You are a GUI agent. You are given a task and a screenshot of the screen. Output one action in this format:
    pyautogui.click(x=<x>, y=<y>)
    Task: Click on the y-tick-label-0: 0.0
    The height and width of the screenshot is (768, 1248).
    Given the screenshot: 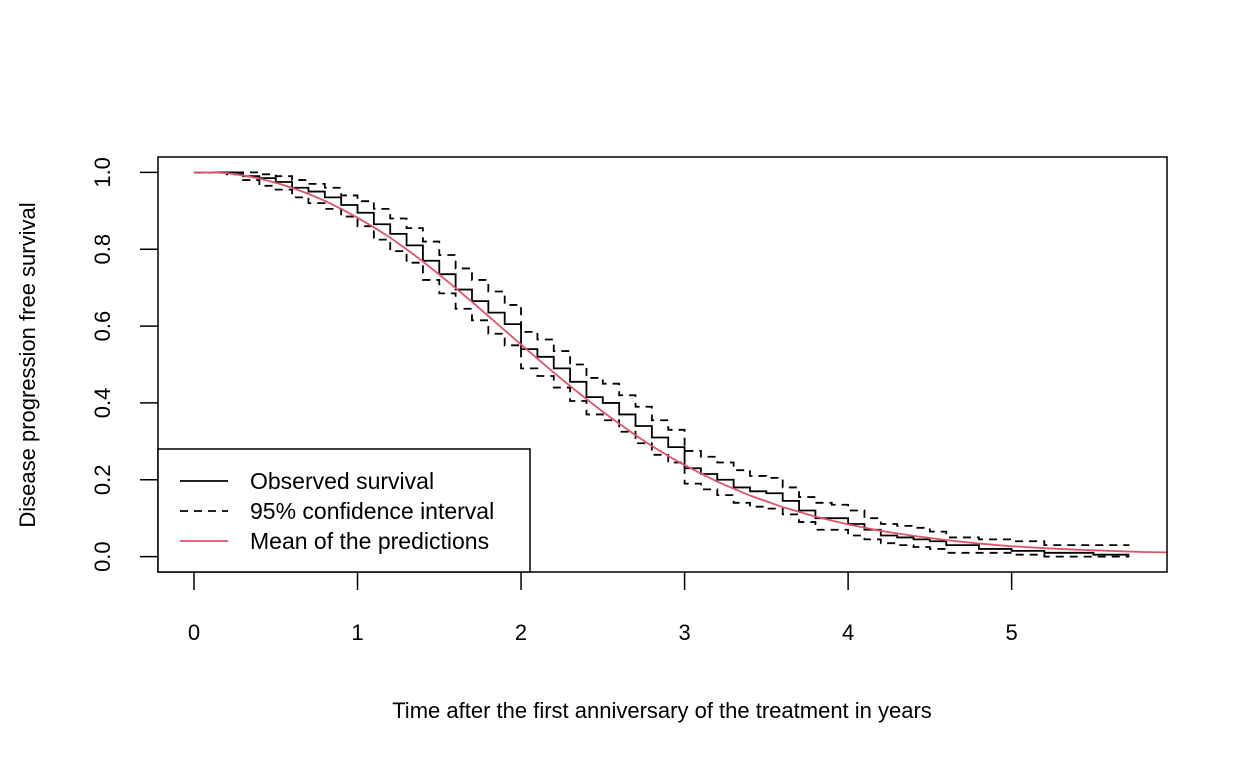 What is the action you would take?
    pyautogui.click(x=102, y=556)
    